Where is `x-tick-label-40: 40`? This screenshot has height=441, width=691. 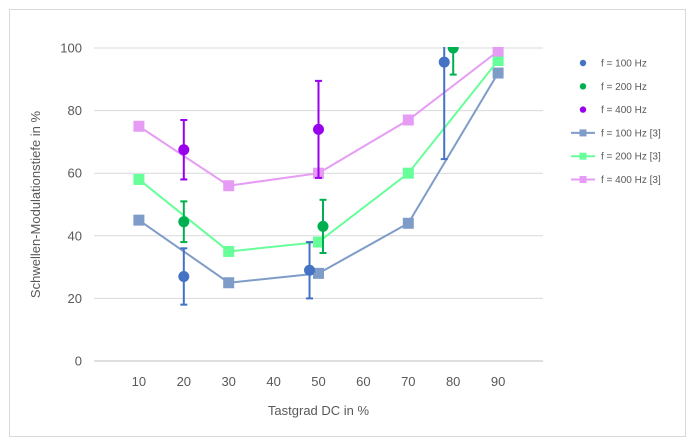 x-tick-label-40: 40 is located at coordinates (273, 381).